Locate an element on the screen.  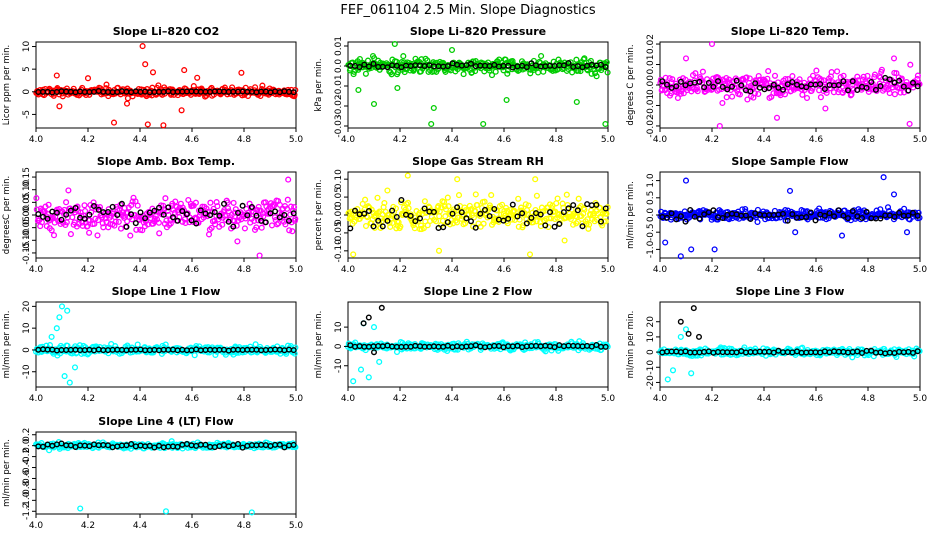
y-tick-label: 0.0 is located at coordinates (651, 215).